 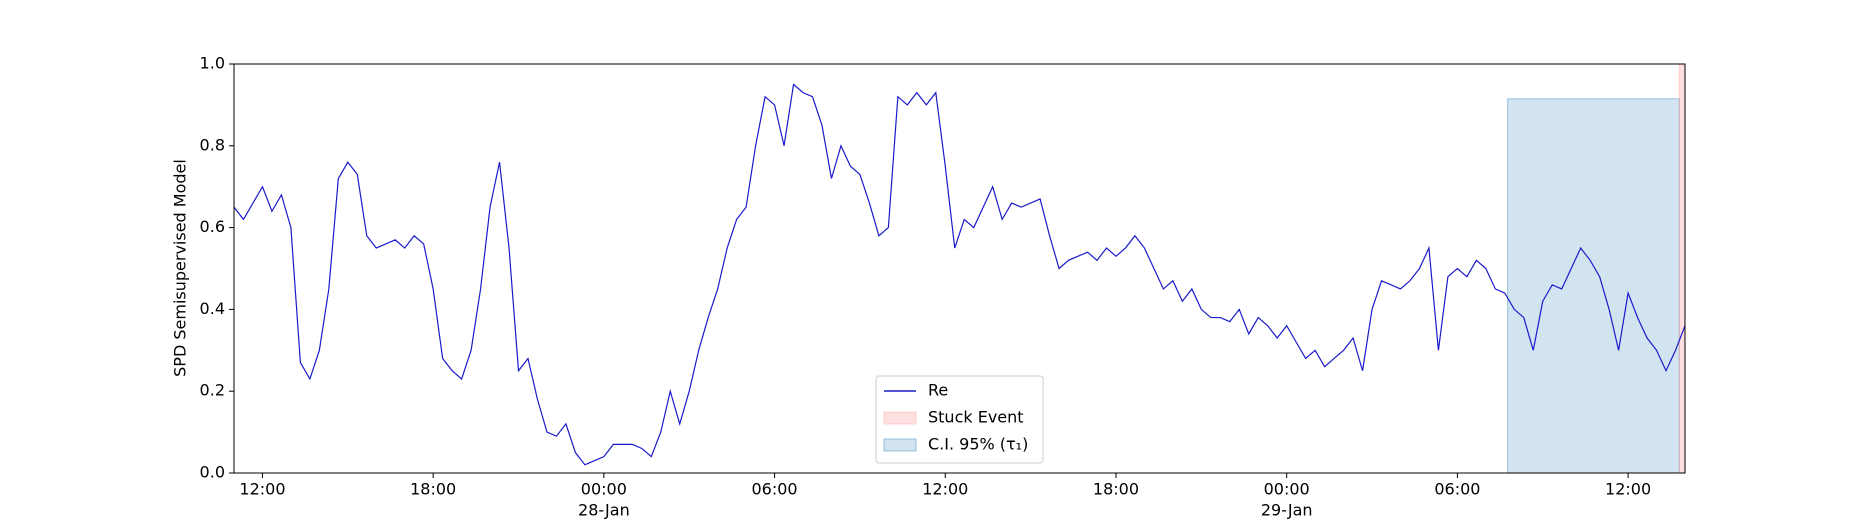 I want to click on legend: Re Stuck Event C.I. 95% (τ₁), so click(x=959, y=419).